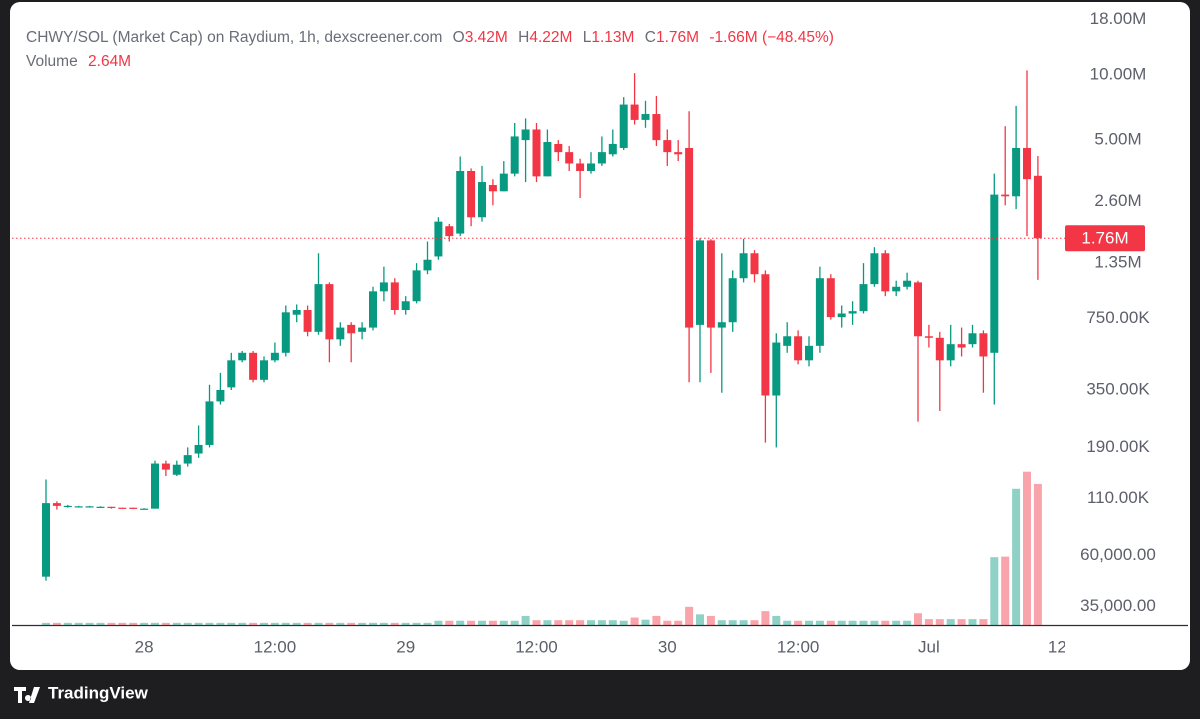 The width and height of the screenshot is (1200, 719). I want to click on legend-key: L, so click(587, 37).